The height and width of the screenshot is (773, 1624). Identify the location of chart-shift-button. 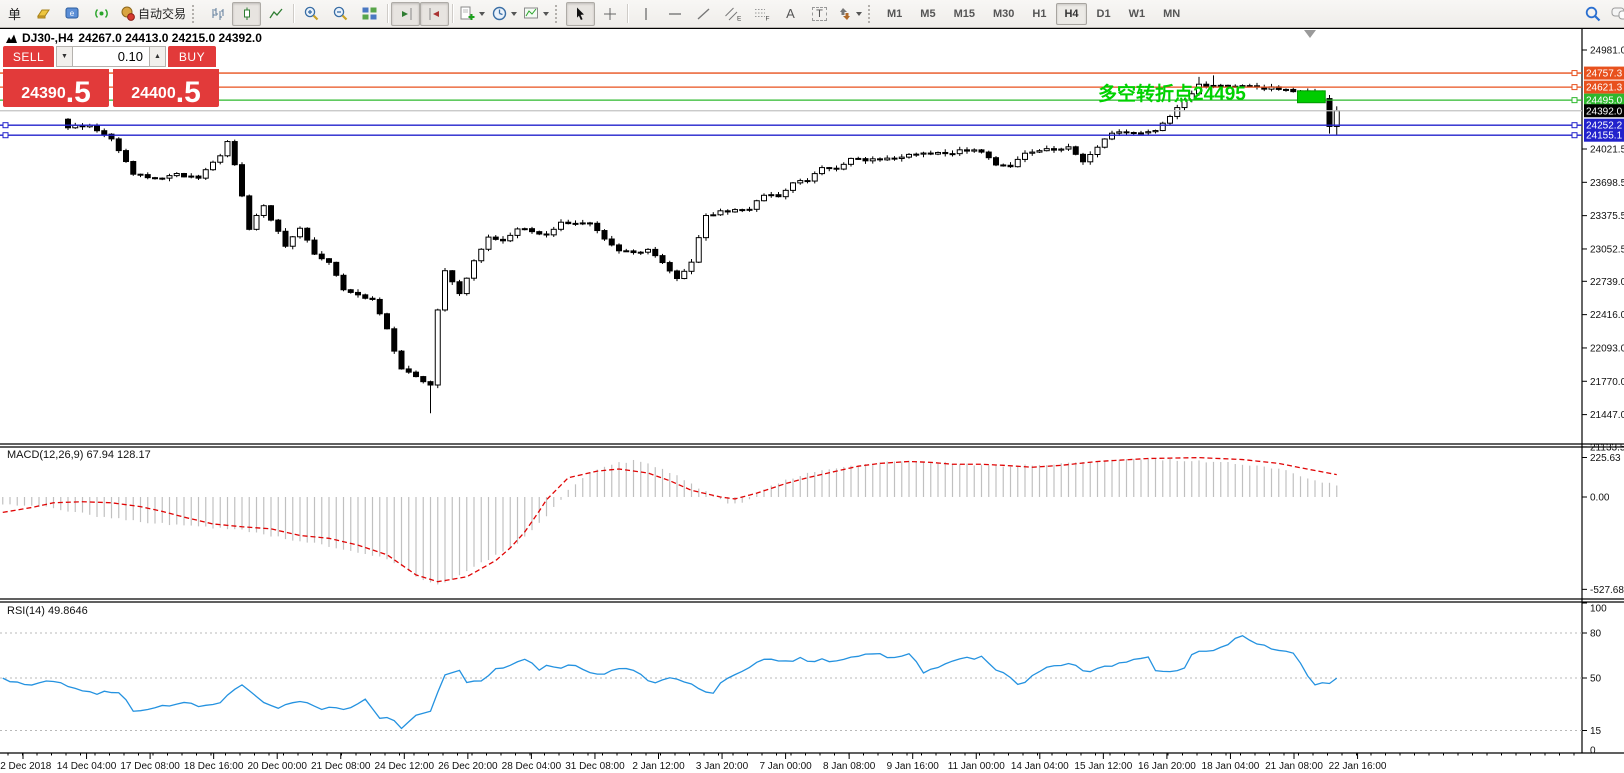
(435, 13).